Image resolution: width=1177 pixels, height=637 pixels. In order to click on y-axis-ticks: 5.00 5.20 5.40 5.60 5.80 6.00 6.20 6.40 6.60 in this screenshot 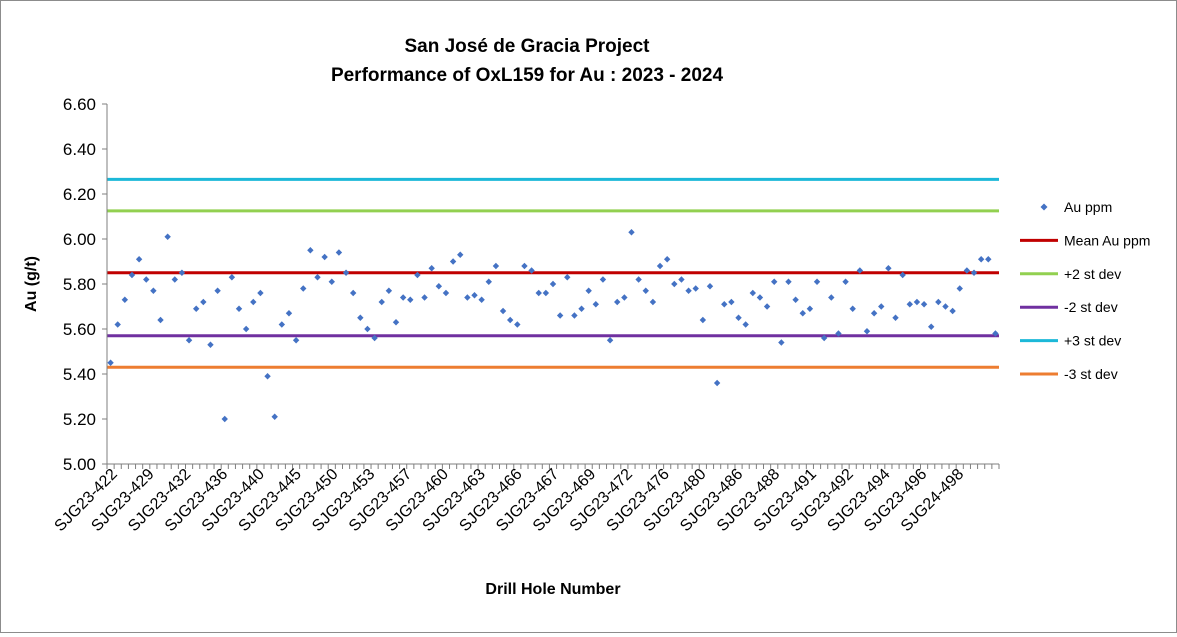, I will do `click(85, 284)`.